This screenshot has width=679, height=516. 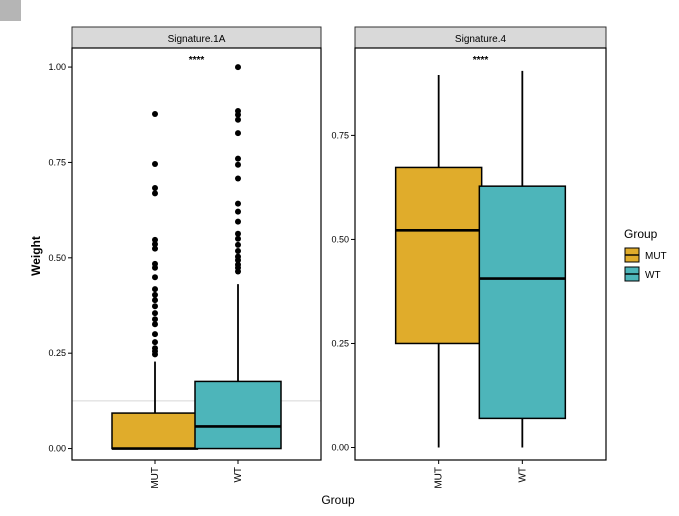 I want to click on corner-panel-marker, so click(x=10, y=10).